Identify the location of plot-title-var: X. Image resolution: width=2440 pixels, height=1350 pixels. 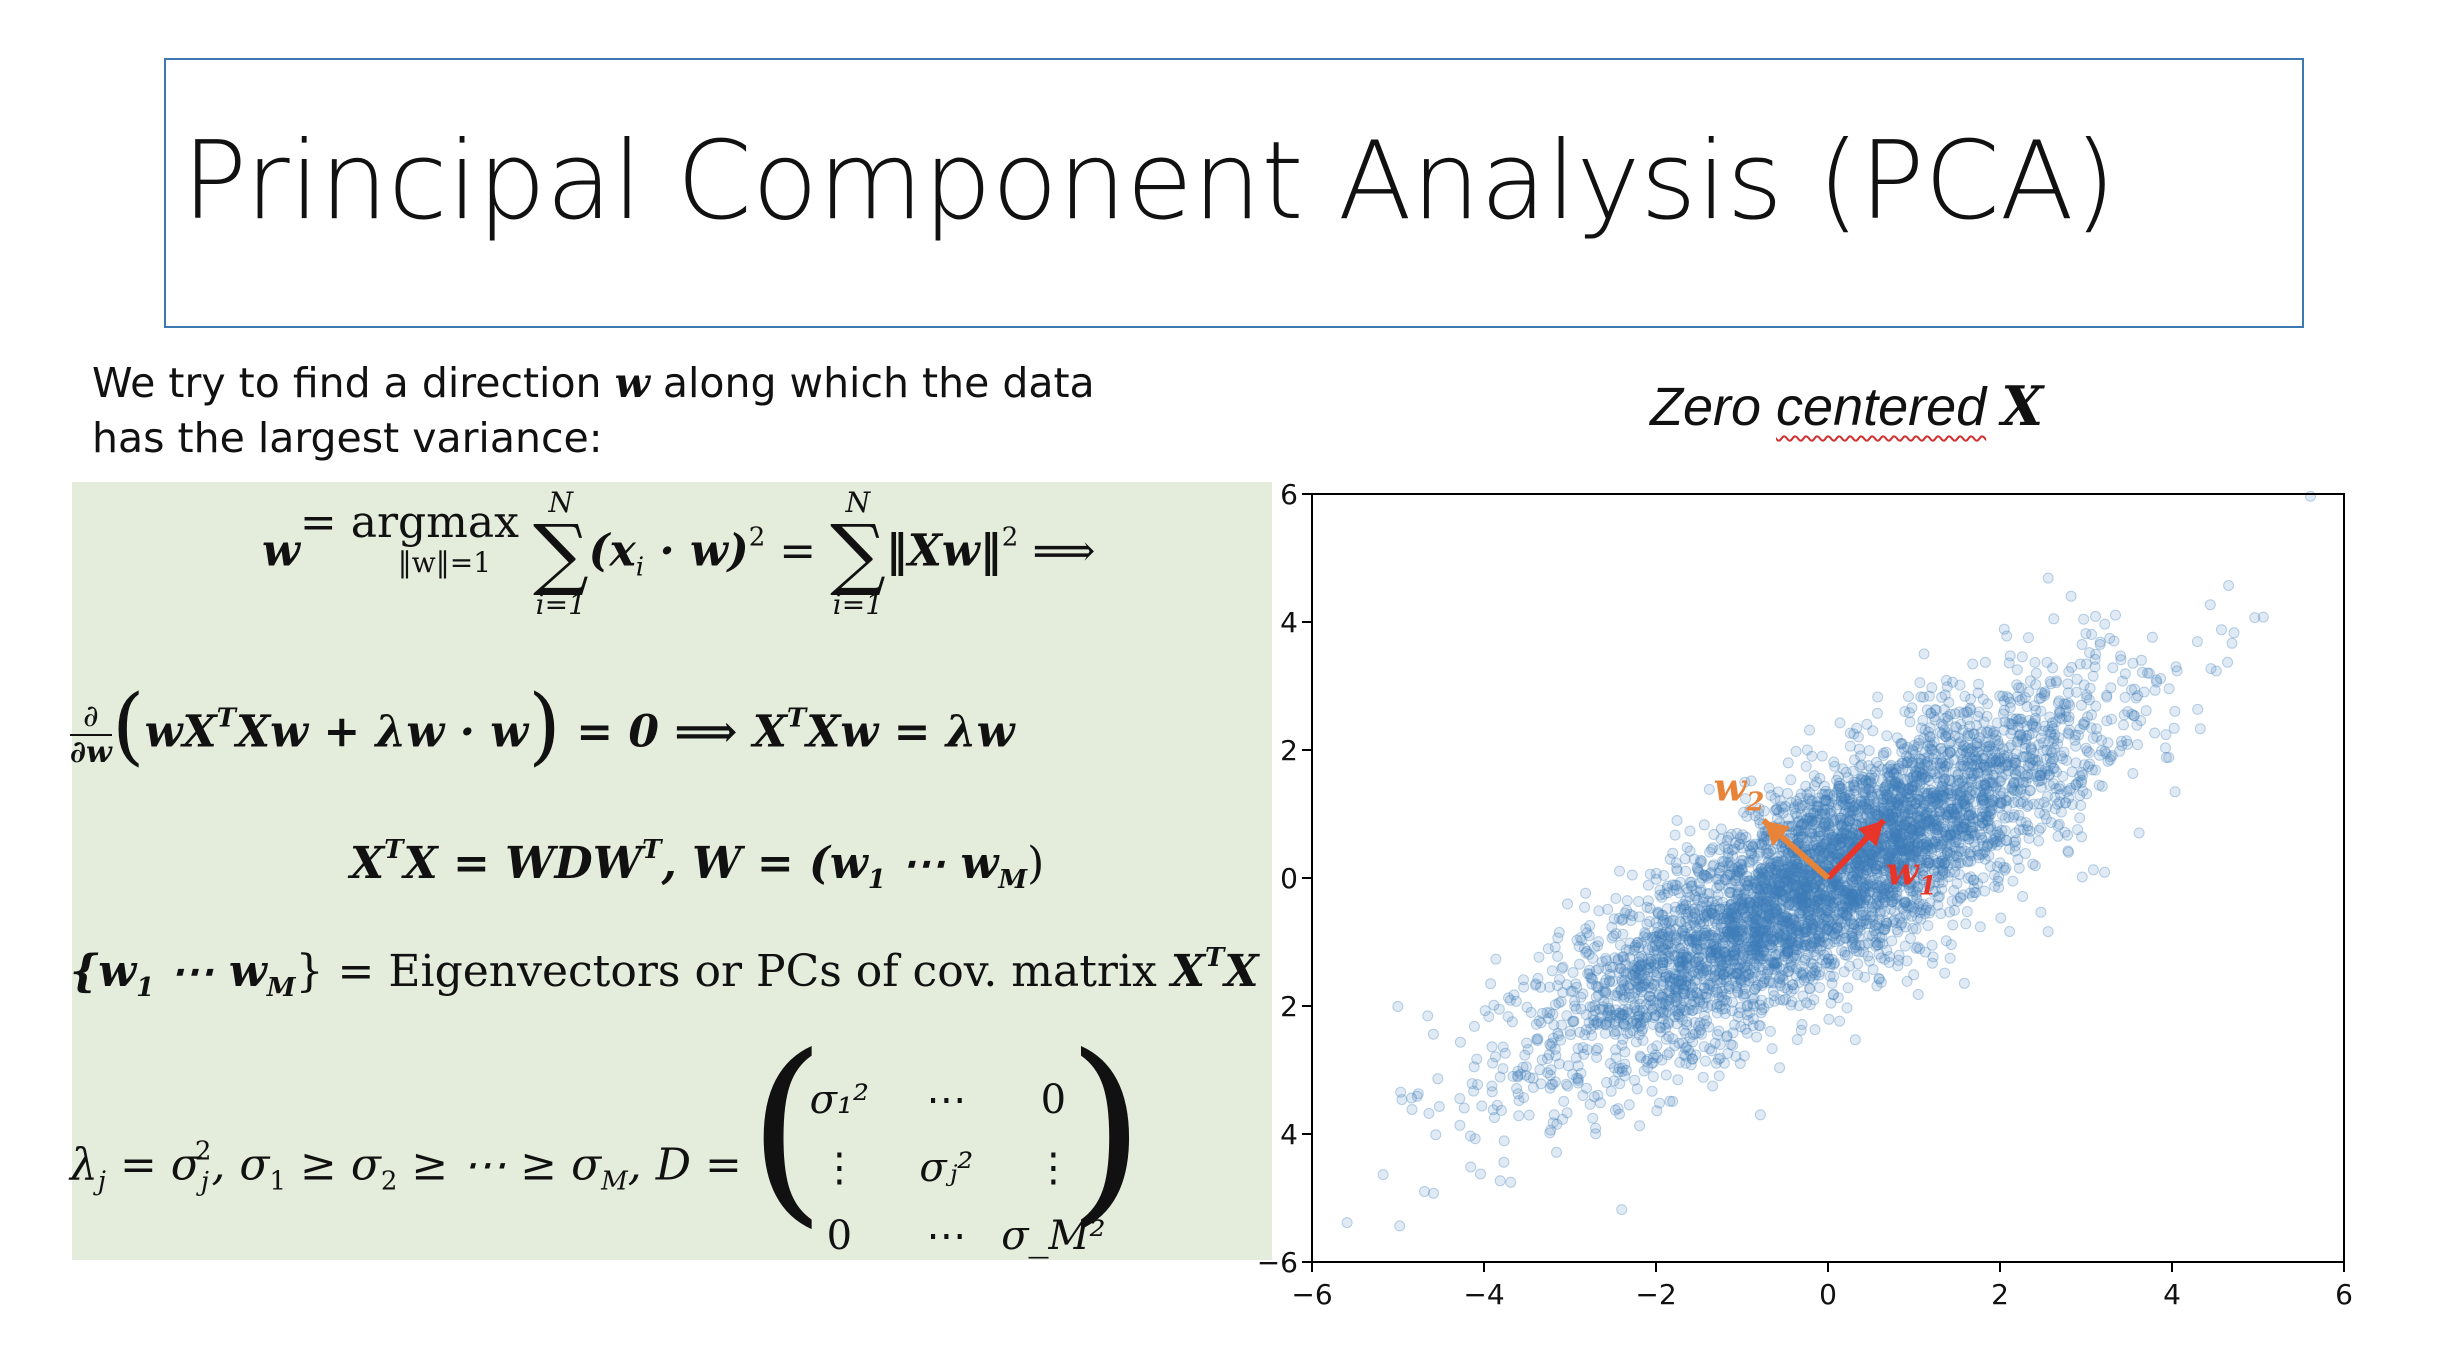
(2022, 406).